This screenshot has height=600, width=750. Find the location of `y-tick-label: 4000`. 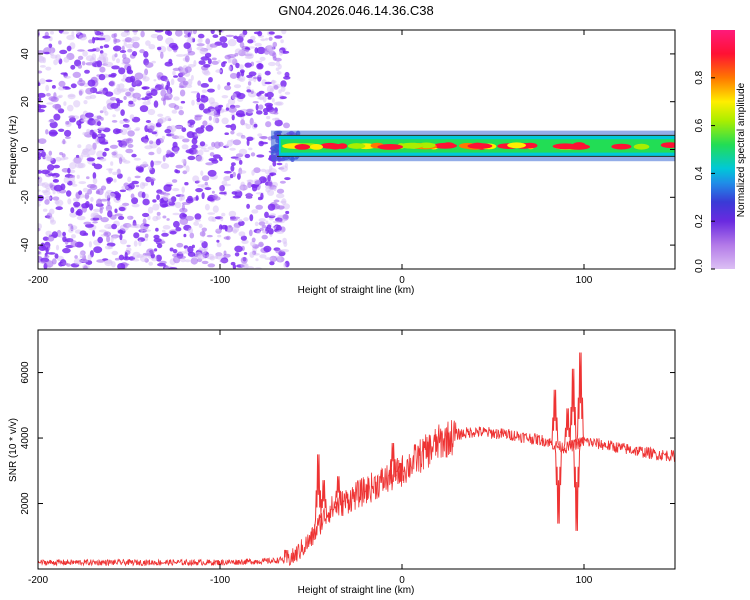

y-tick-label: 4000 is located at coordinates (25, 437).